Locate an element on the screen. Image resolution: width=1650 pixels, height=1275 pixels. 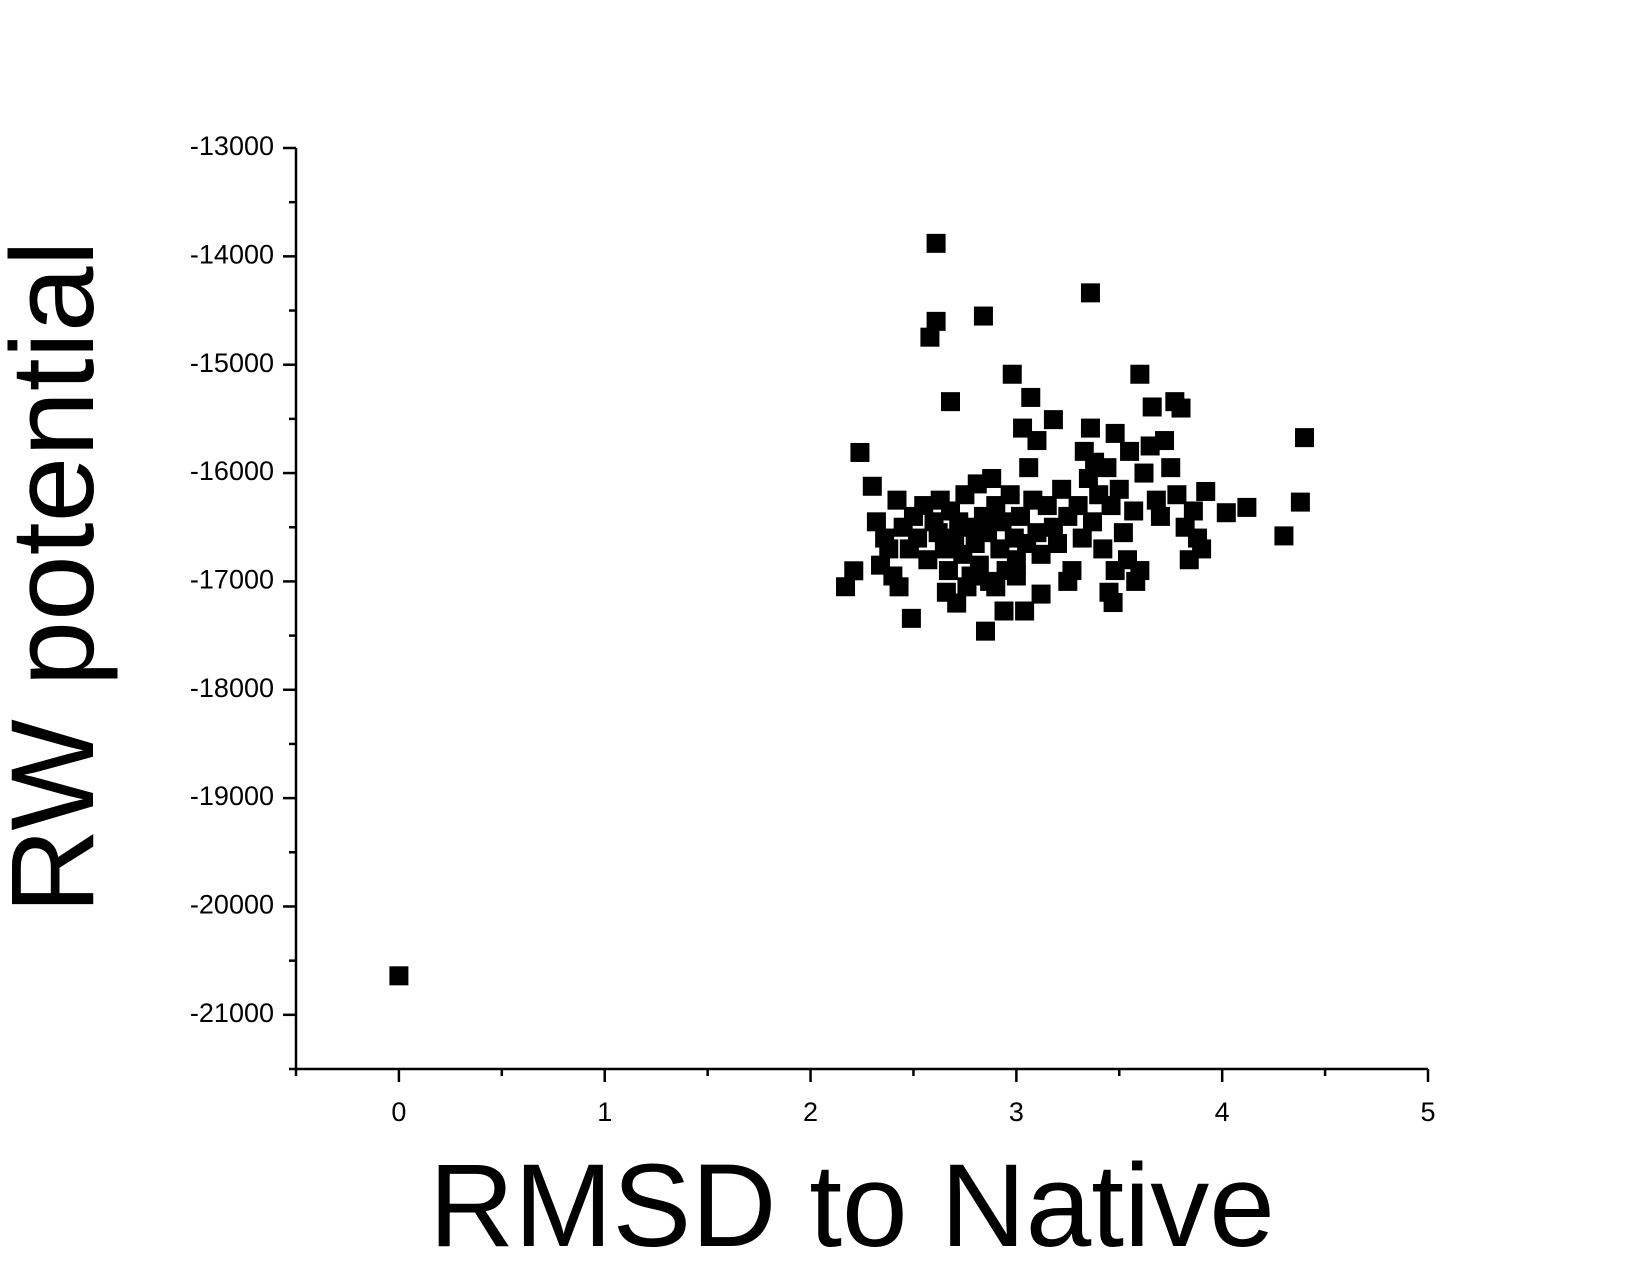
x-tick-label: 1 is located at coordinates (604, 1112).